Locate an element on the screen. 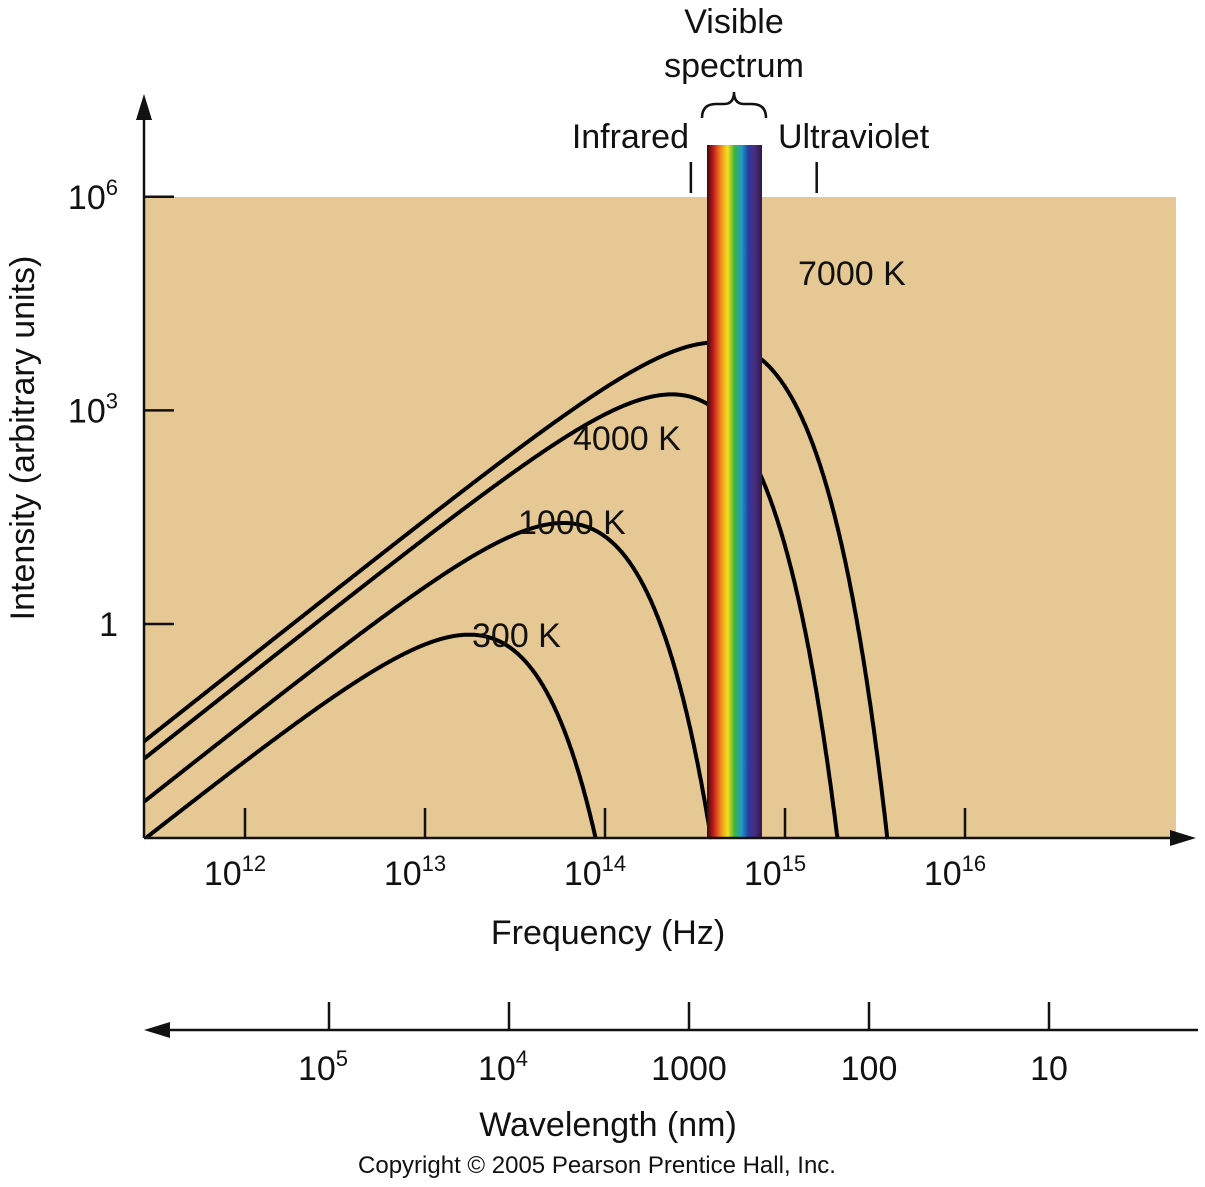  curve-label-4000k: 4000 K is located at coordinates (627, 439).